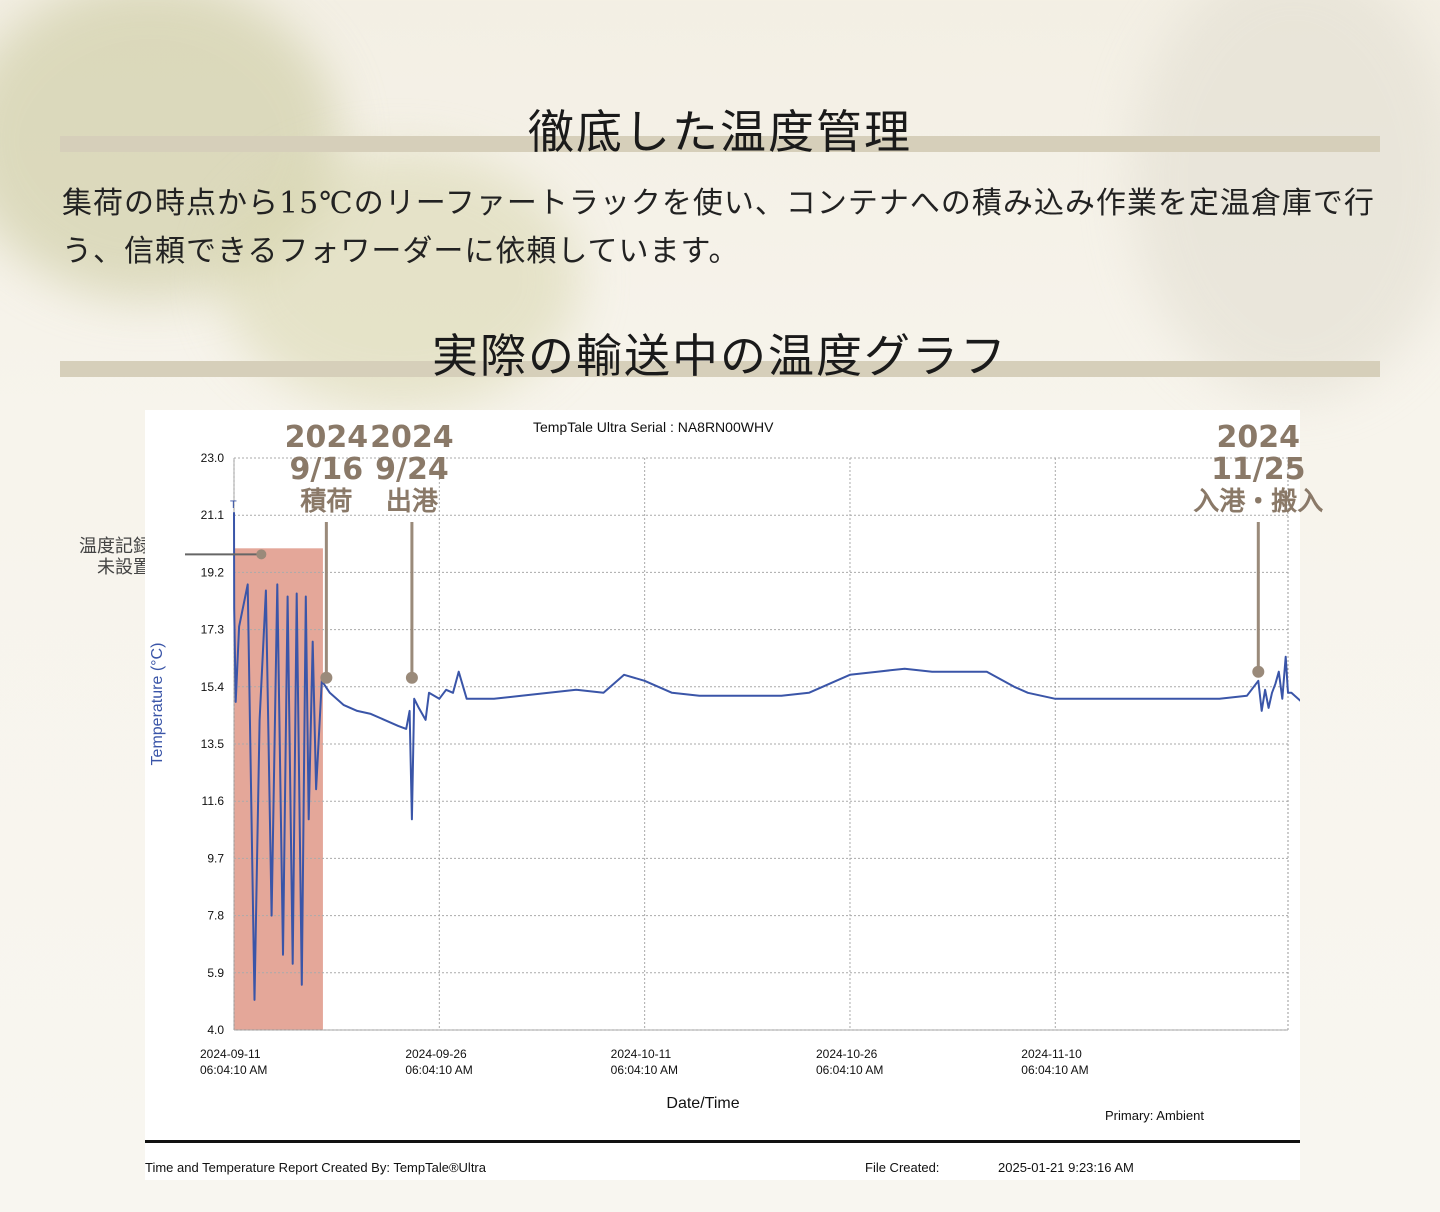 This screenshot has height=1212, width=1440. What do you see at coordinates (213, 515) in the screenshot?
I see `y-tick-label: 21.1` at bounding box center [213, 515].